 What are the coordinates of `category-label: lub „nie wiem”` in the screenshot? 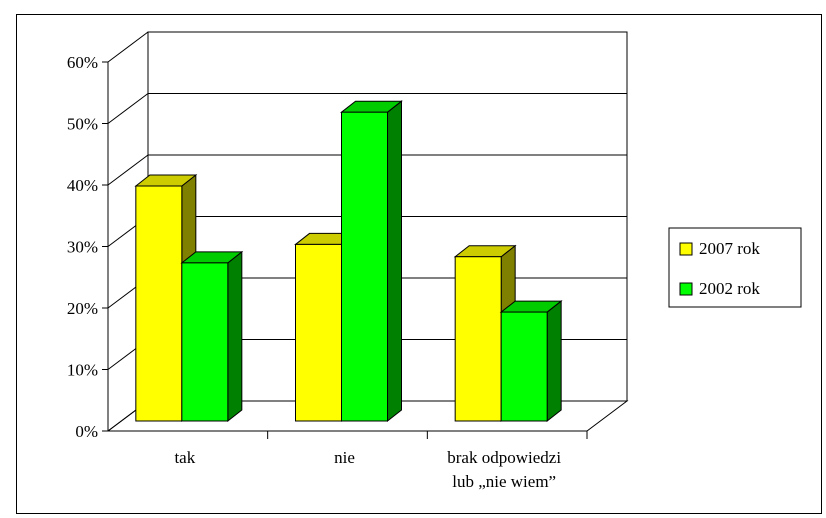 It's located at (504, 481).